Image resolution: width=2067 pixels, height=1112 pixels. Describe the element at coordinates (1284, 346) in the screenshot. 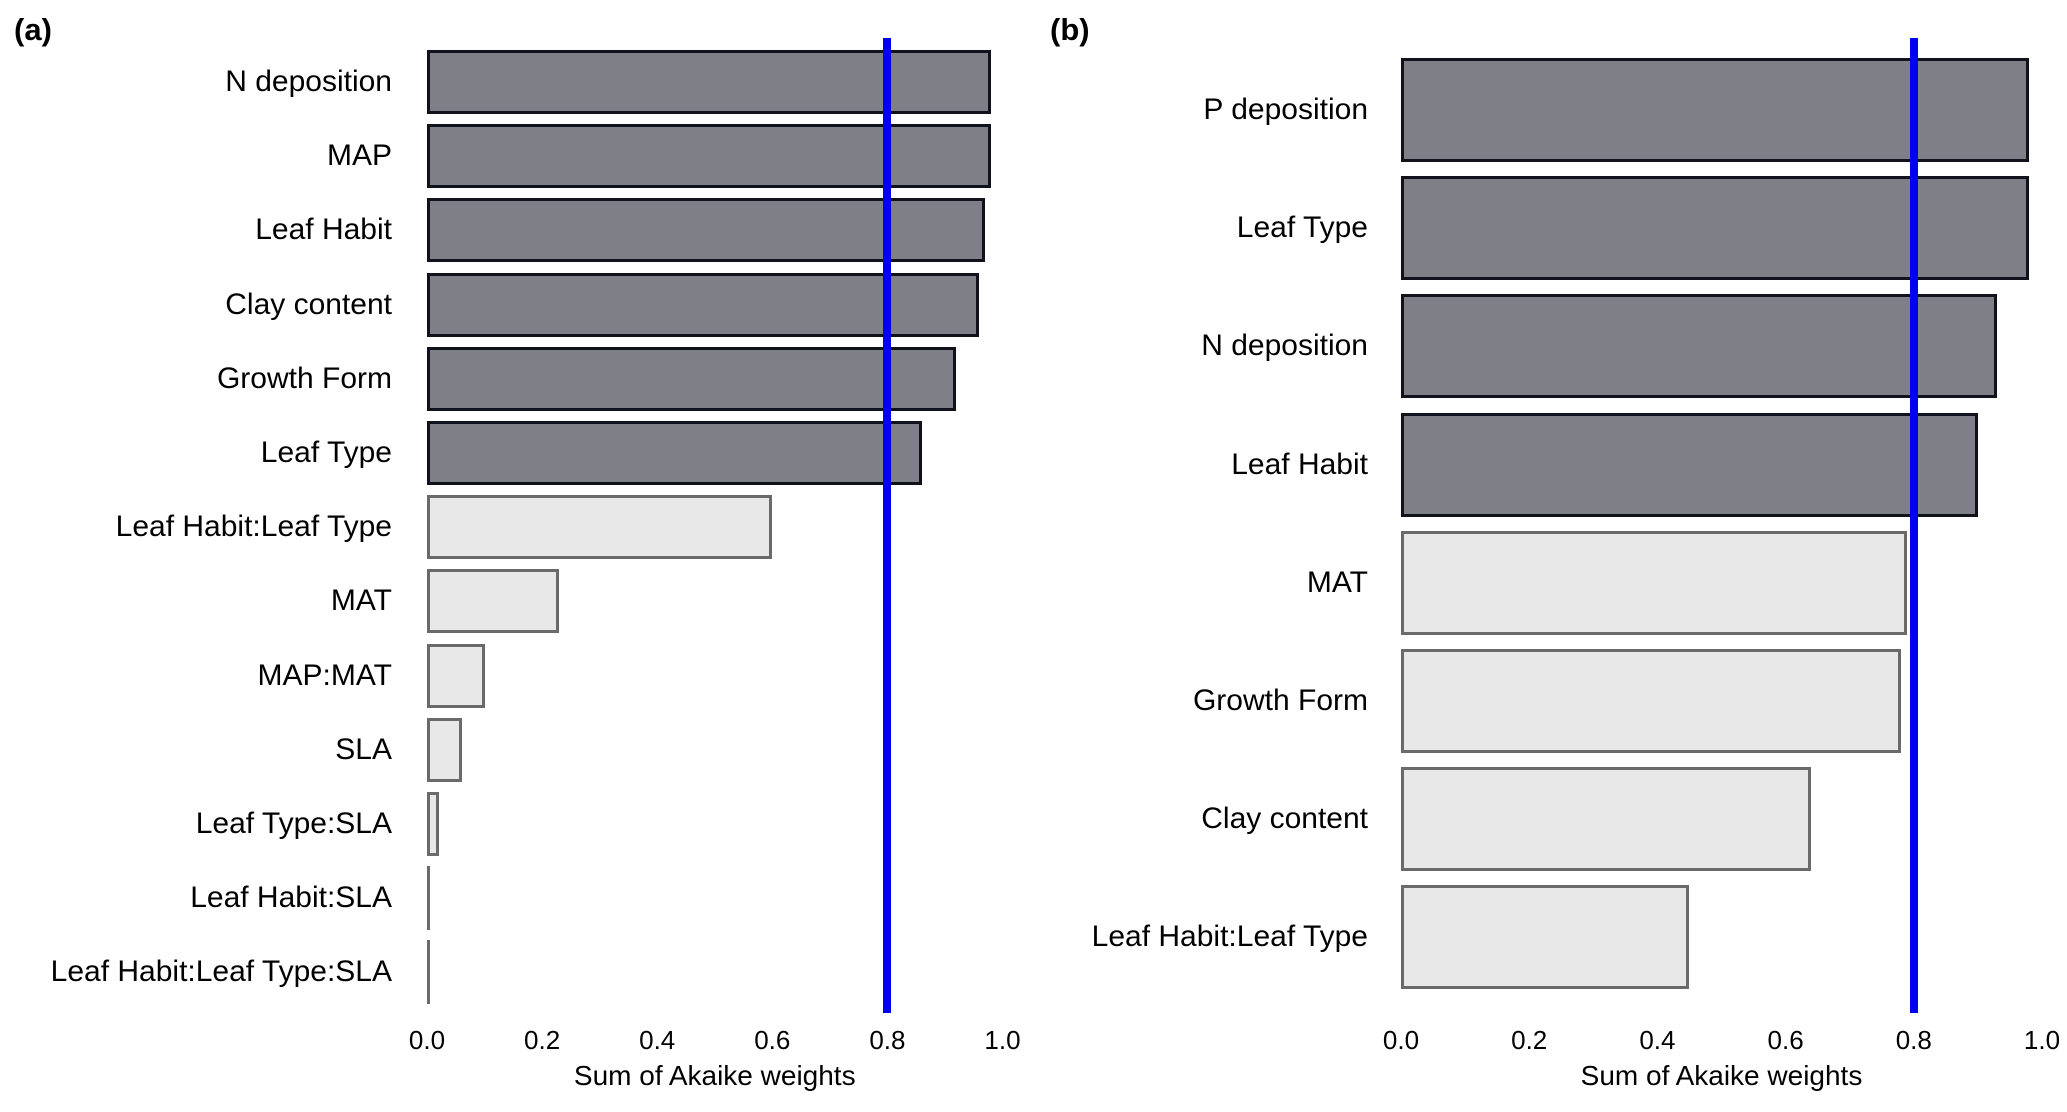

I see `category-label-b: N deposition` at that location.